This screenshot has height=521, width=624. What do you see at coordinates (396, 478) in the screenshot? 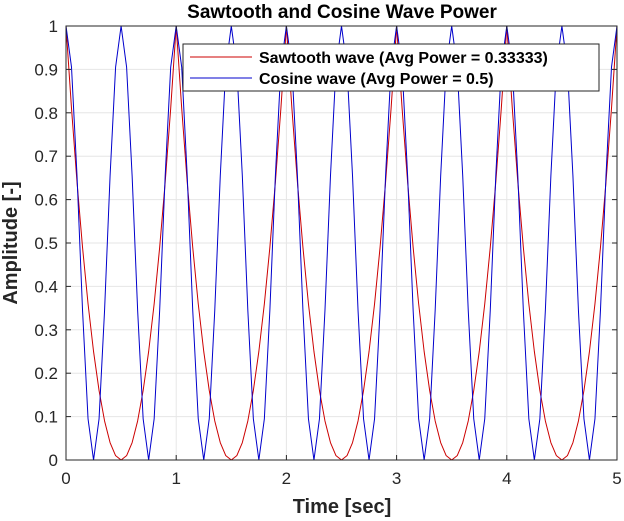
I see `x-tick-label: 3` at bounding box center [396, 478].